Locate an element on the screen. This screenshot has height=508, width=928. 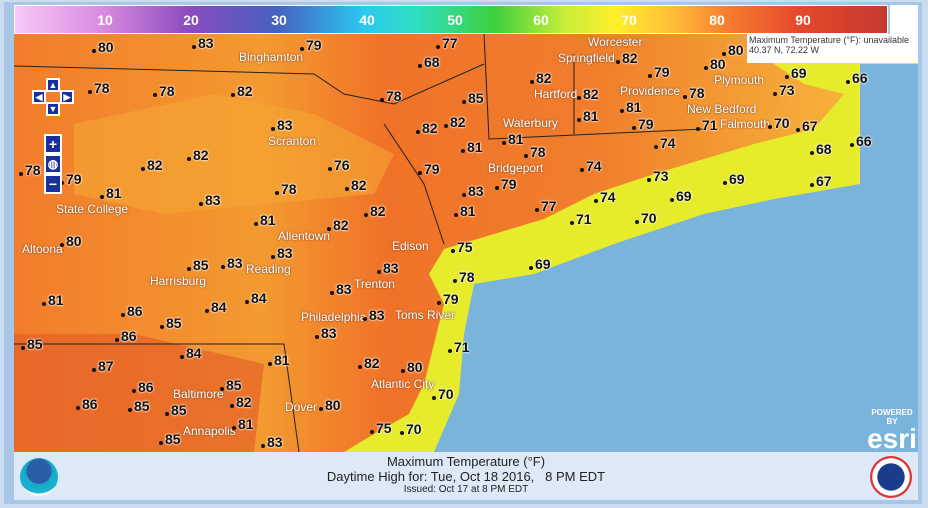
city-label: Baltimore is located at coordinates (198, 394).